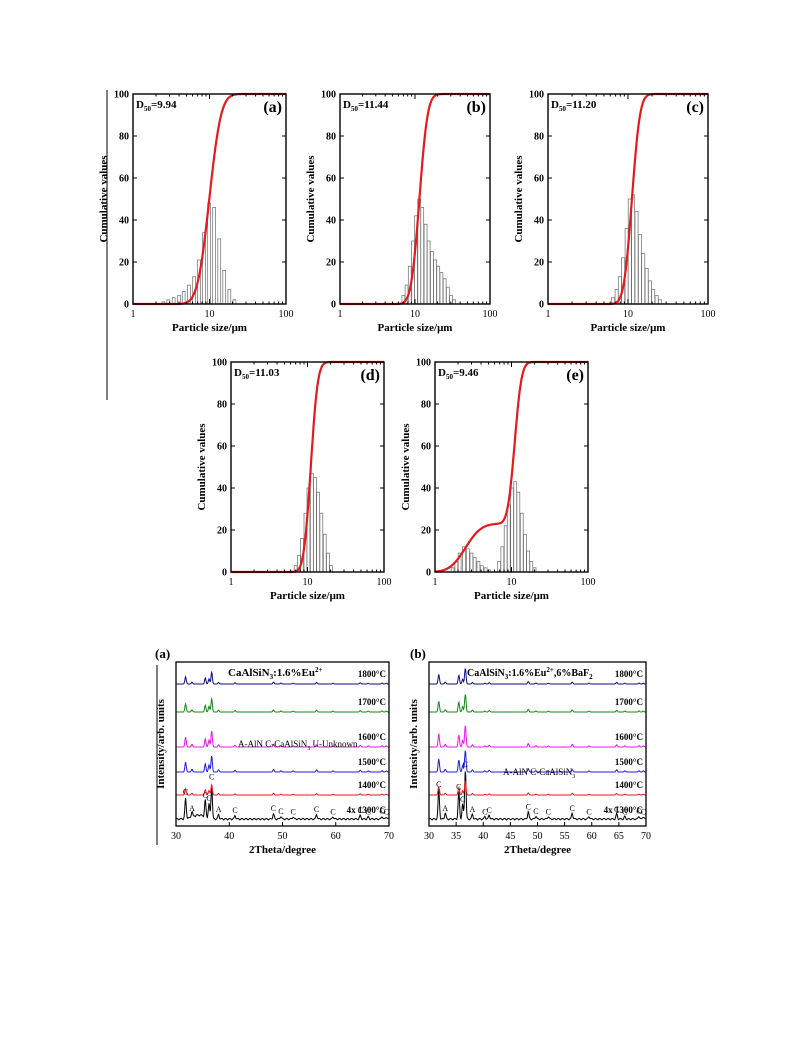  What do you see at coordinates (527, 673) in the screenshot?
I see `title-mid: :1.6%Eu` at bounding box center [527, 673].